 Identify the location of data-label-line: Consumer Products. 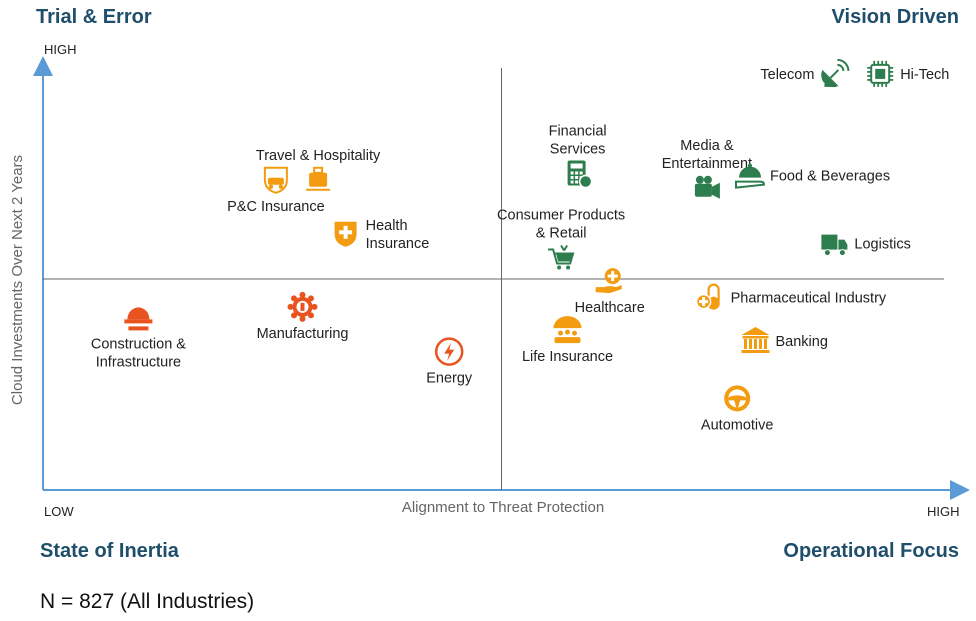
(561, 216).